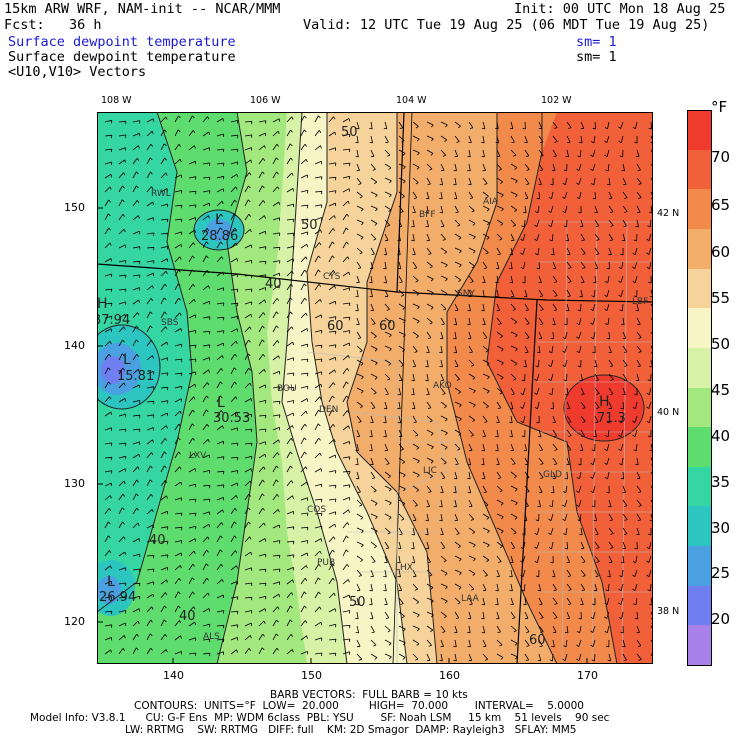 Image resolution: width=740 pixels, height=740 pixels. Describe the element at coordinates (53, 25) in the screenshot. I see `forecast-hour: Fcst: 36 h` at that location.